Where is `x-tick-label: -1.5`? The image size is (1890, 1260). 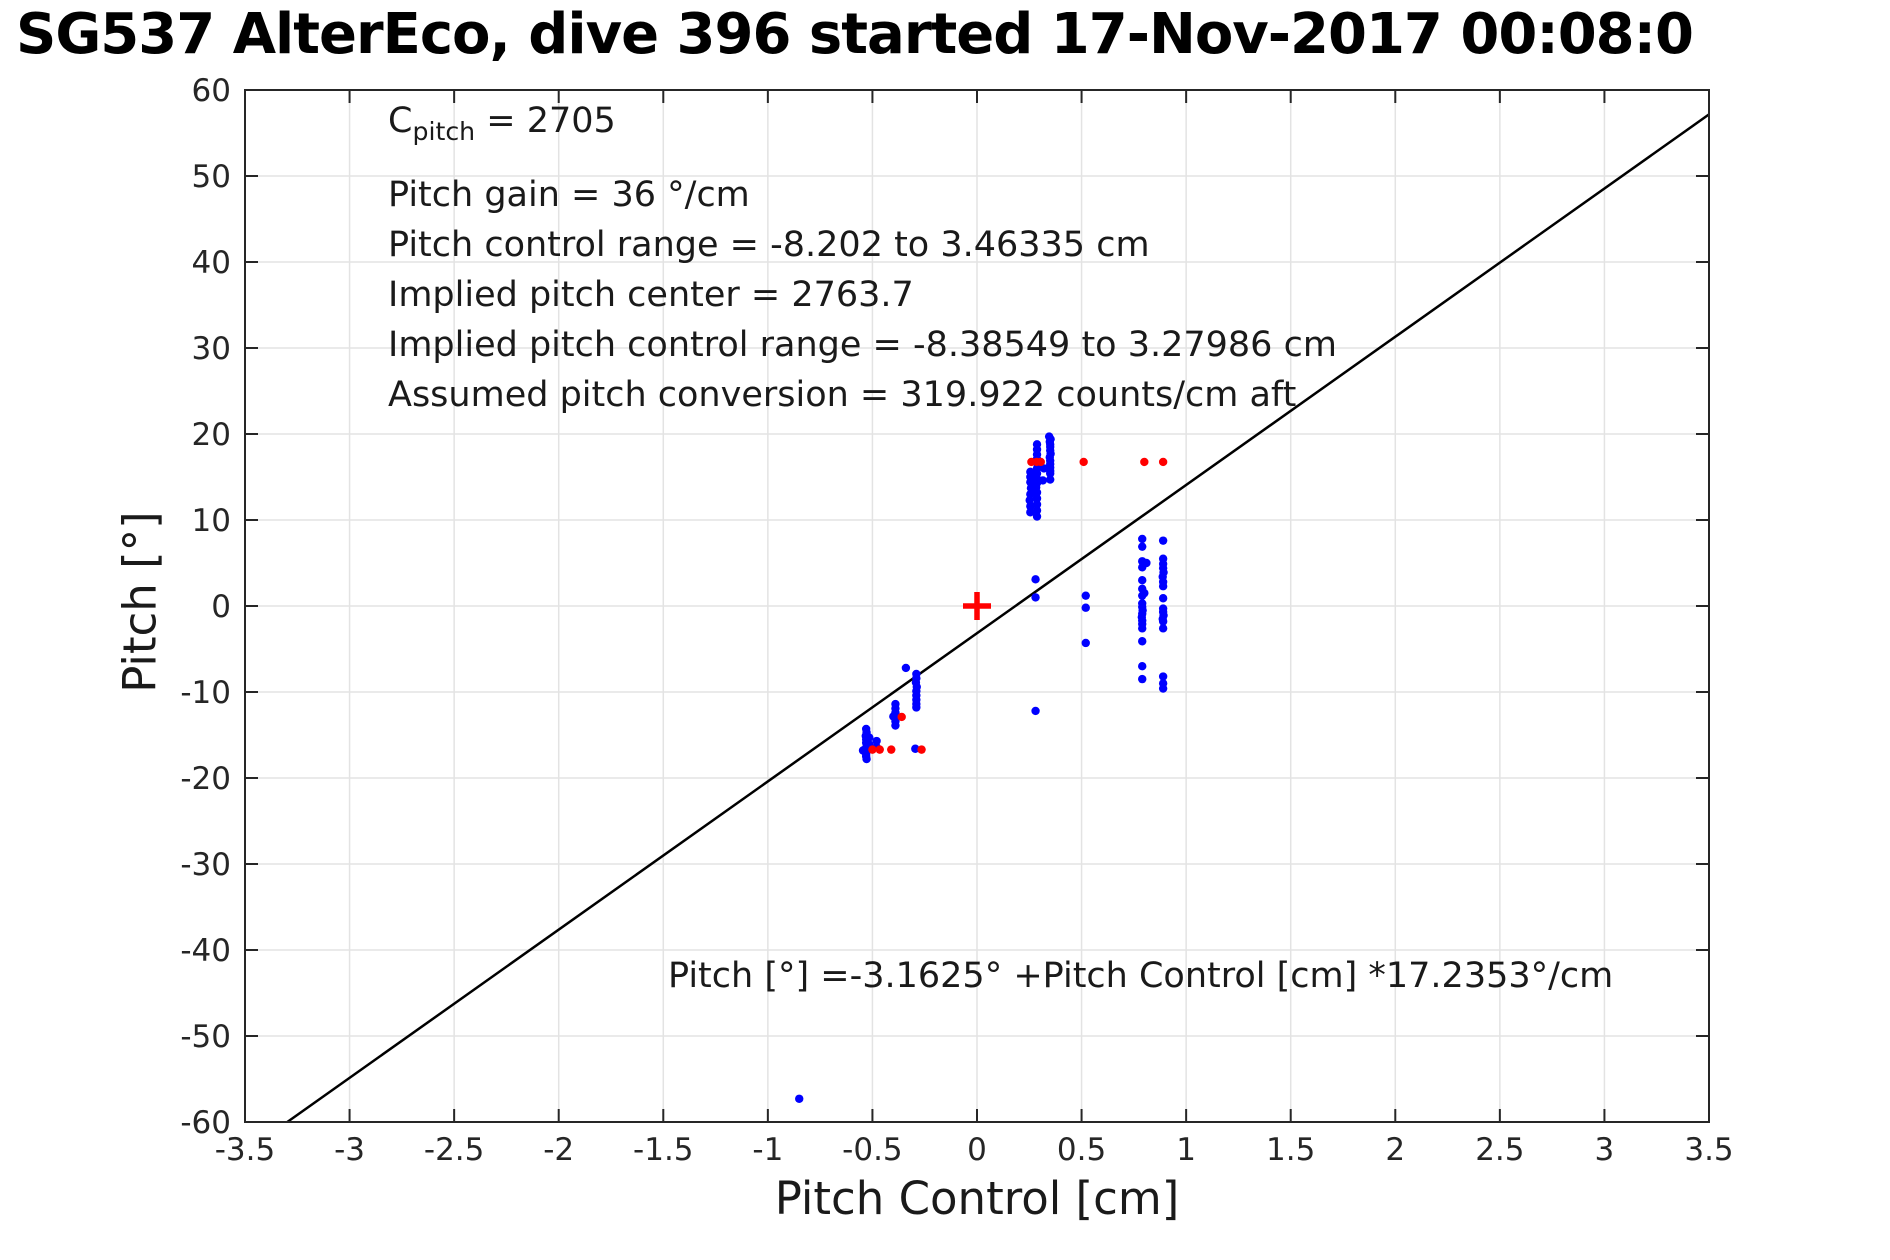
x-tick-label: -1.5 is located at coordinates (663, 1150).